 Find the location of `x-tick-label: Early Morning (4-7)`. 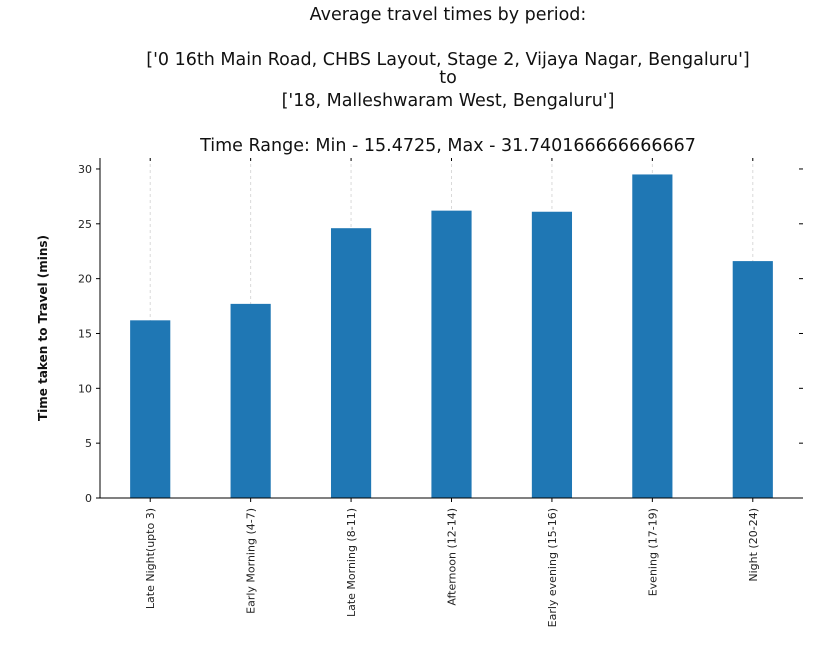

x-tick-label: Early Morning (4-7) is located at coordinates (251, 561).